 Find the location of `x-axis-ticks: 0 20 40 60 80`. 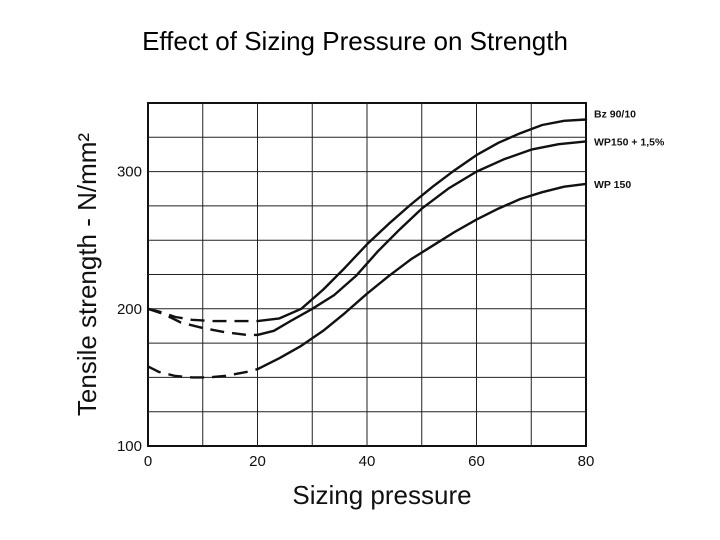

x-axis-ticks: 0 20 40 60 80 is located at coordinates (369, 461).